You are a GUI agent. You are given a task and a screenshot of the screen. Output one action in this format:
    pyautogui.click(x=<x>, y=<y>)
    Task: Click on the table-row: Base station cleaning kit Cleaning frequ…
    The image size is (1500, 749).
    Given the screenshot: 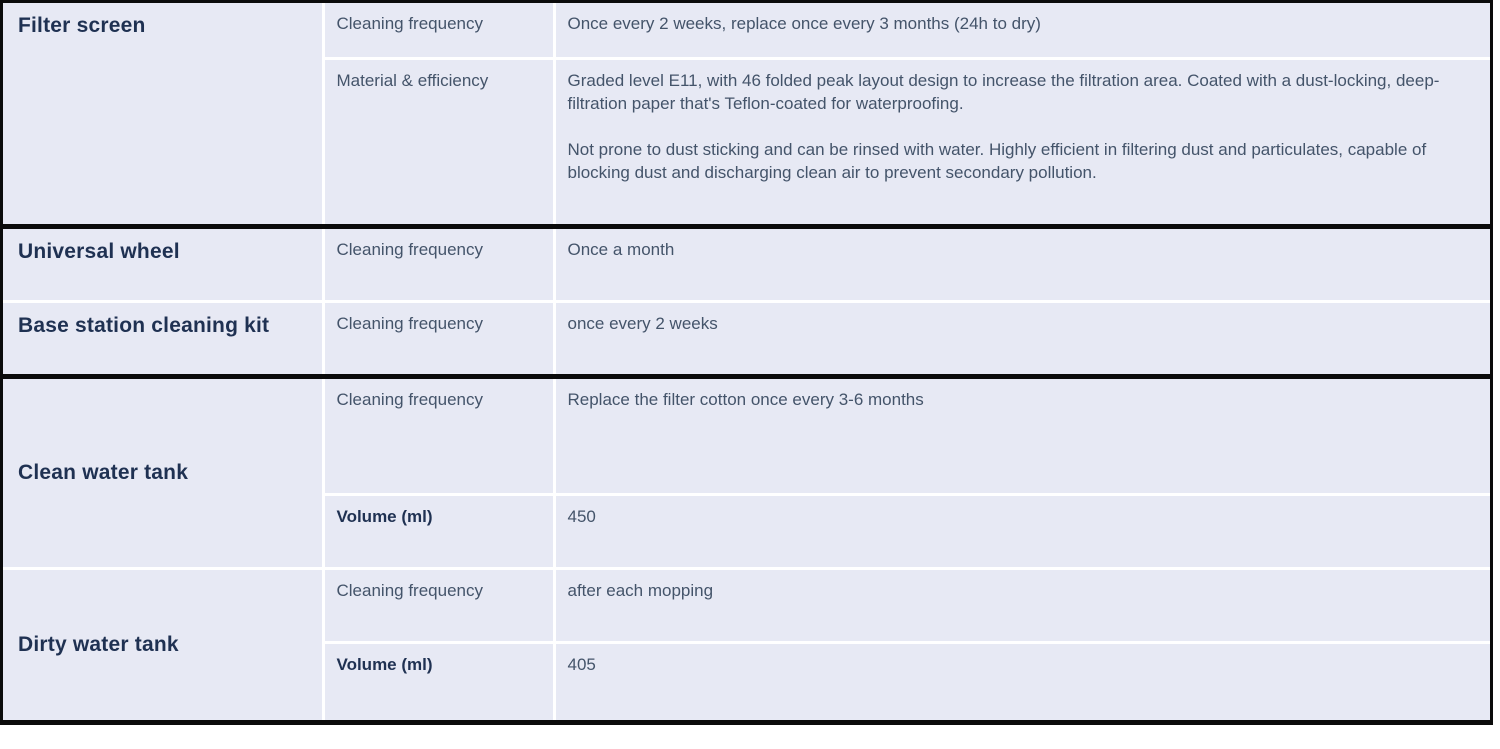 What is the action you would take?
    pyautogui.click(x=746, y=337)
    